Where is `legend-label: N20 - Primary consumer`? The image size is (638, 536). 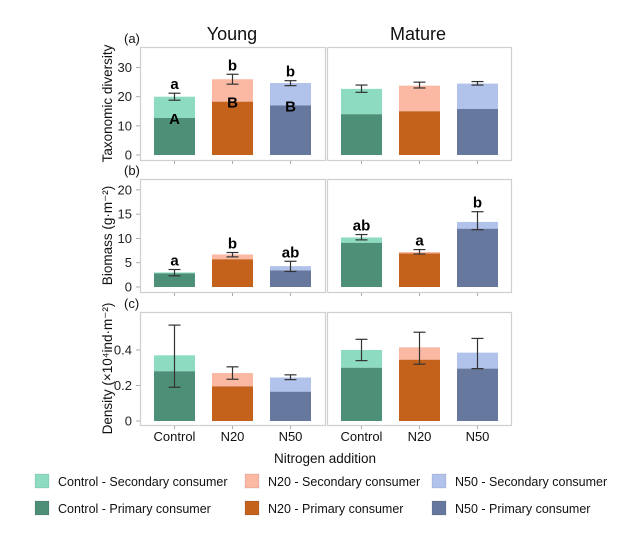 legend-label: N20 - Primary consumer is located at coordinates (335, 509).